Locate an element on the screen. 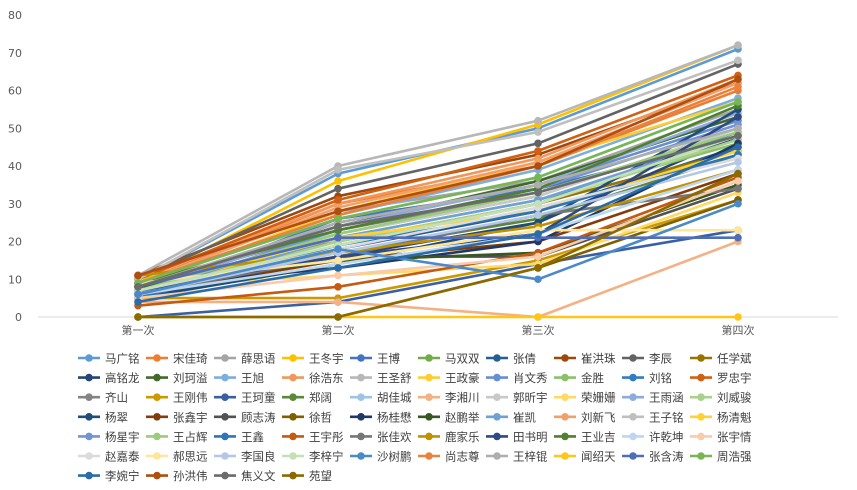 Image resolution: width=857 pixels, height=490 pixels. legend-item: 李国良 is located at coordinates (245, 457).